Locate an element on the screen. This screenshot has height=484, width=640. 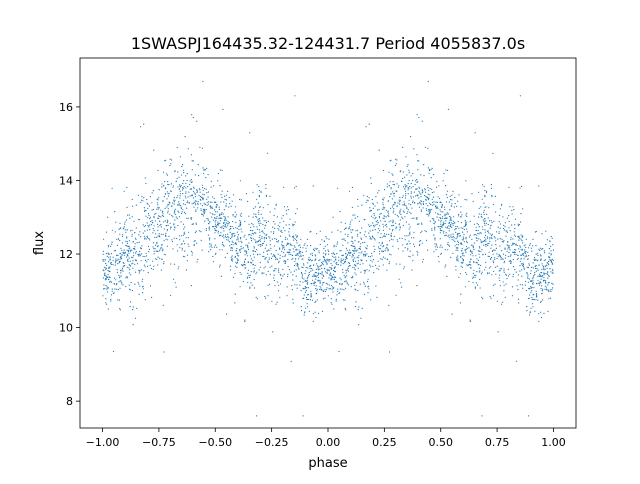
y-tick-label: 12 is located at coordinates (66, 254).